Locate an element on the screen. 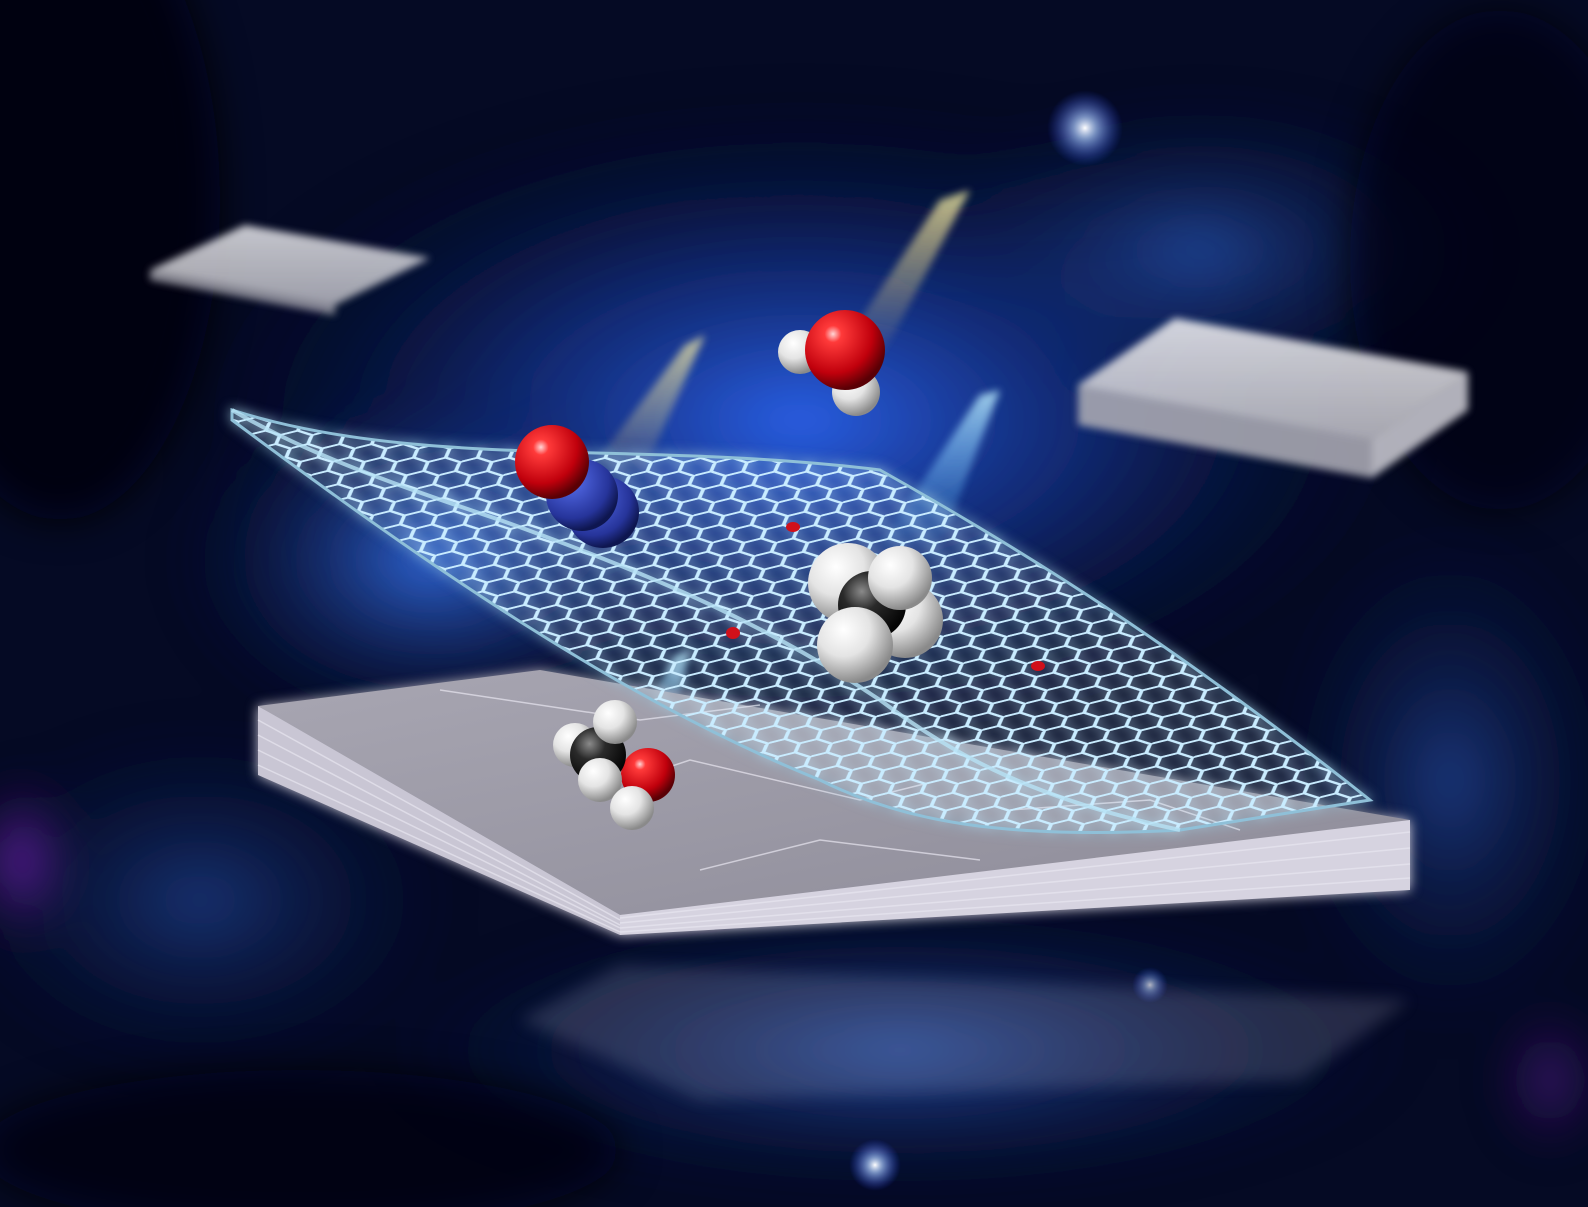  substrate-reflection is located at coordinates (965, 1032).